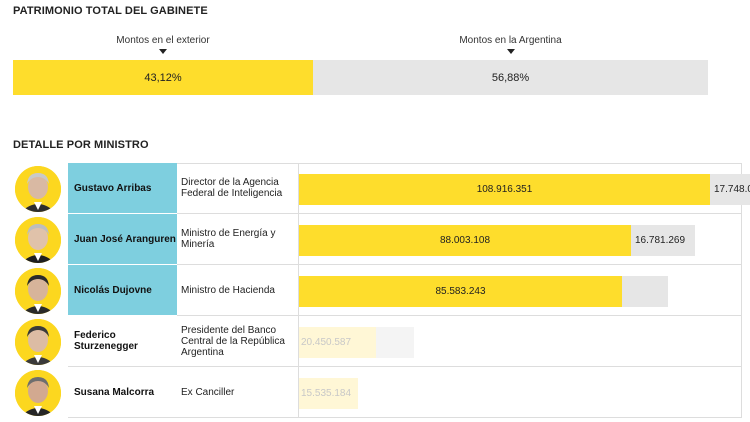  Describe the element at coordinates (405, 163) in the screenshot. I see `detail-table-top-border` at that location.